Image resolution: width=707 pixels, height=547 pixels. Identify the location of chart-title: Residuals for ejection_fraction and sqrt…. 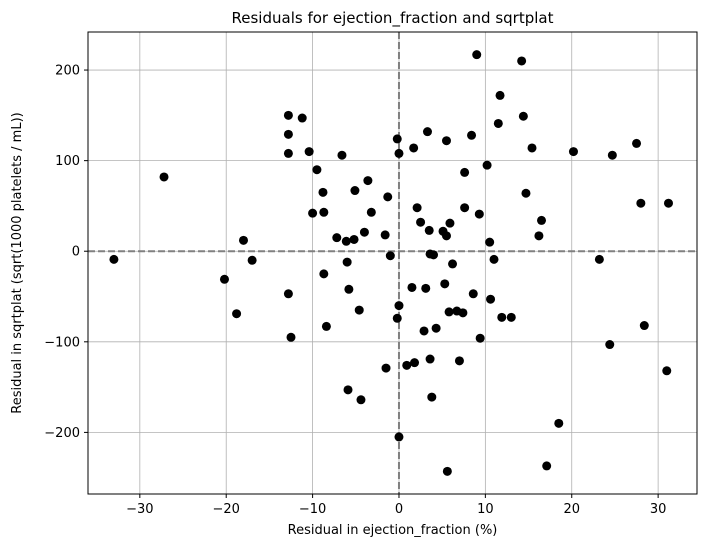
(393, 18).